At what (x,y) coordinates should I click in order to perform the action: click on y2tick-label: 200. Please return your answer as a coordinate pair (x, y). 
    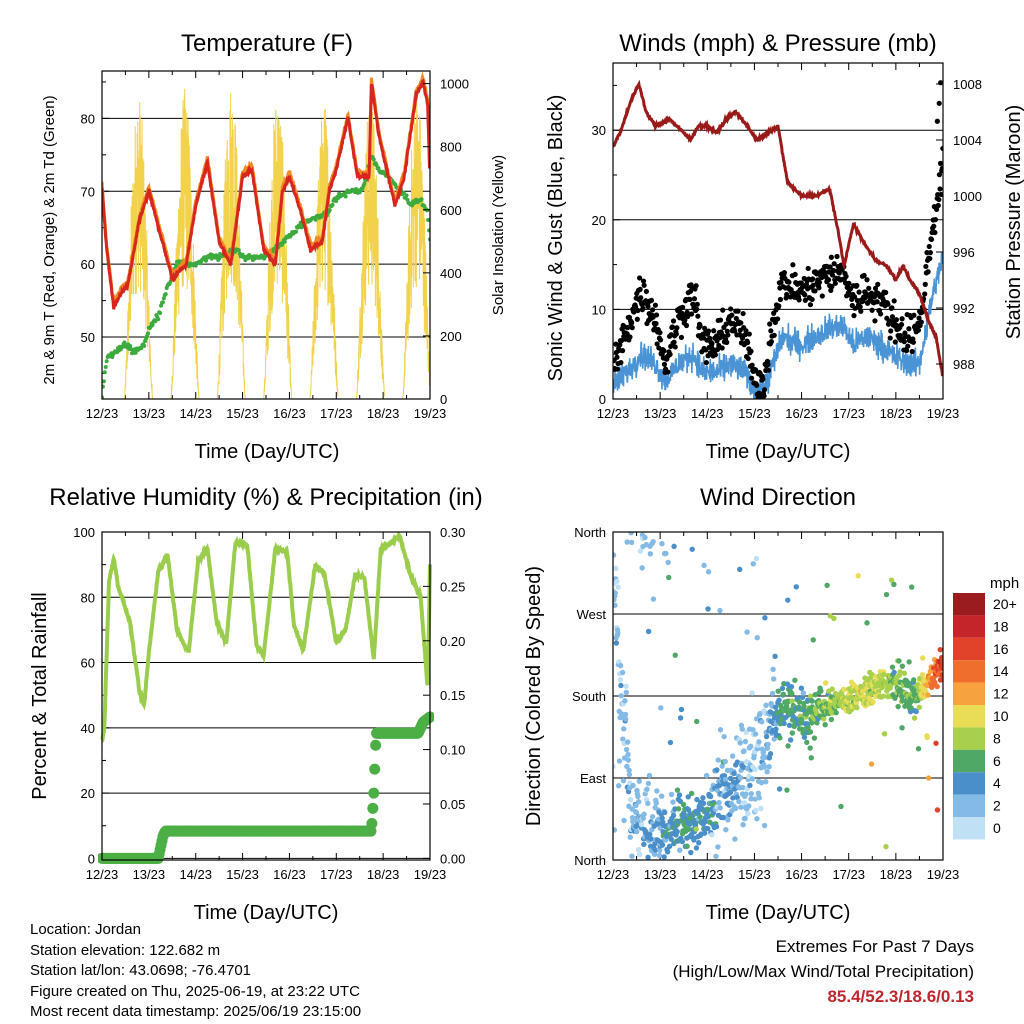
    Looking at the image, I should click on (451, 336).